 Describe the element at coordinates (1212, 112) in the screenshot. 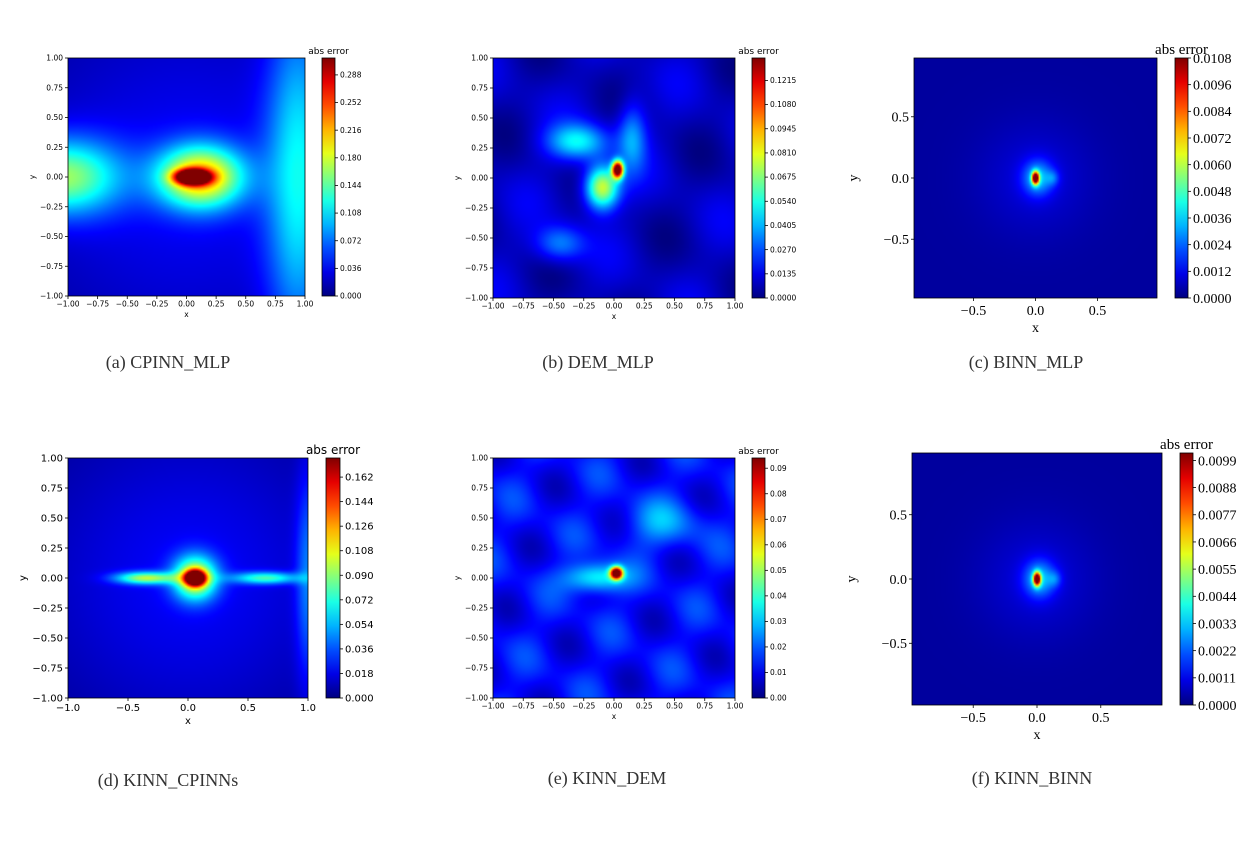

I see `colorbar-tick-label: 0.0084` at that location.